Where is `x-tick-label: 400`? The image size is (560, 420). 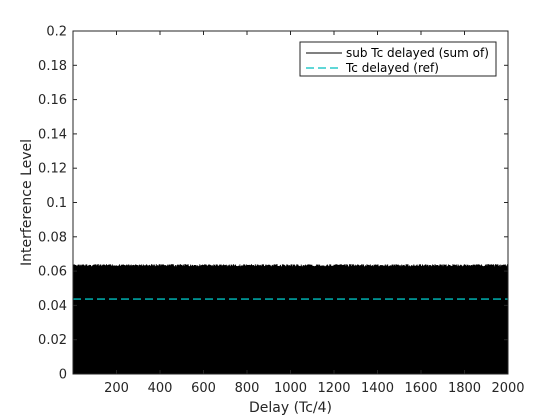 x-tick-label: 400 is located at coordinates (160, 388).